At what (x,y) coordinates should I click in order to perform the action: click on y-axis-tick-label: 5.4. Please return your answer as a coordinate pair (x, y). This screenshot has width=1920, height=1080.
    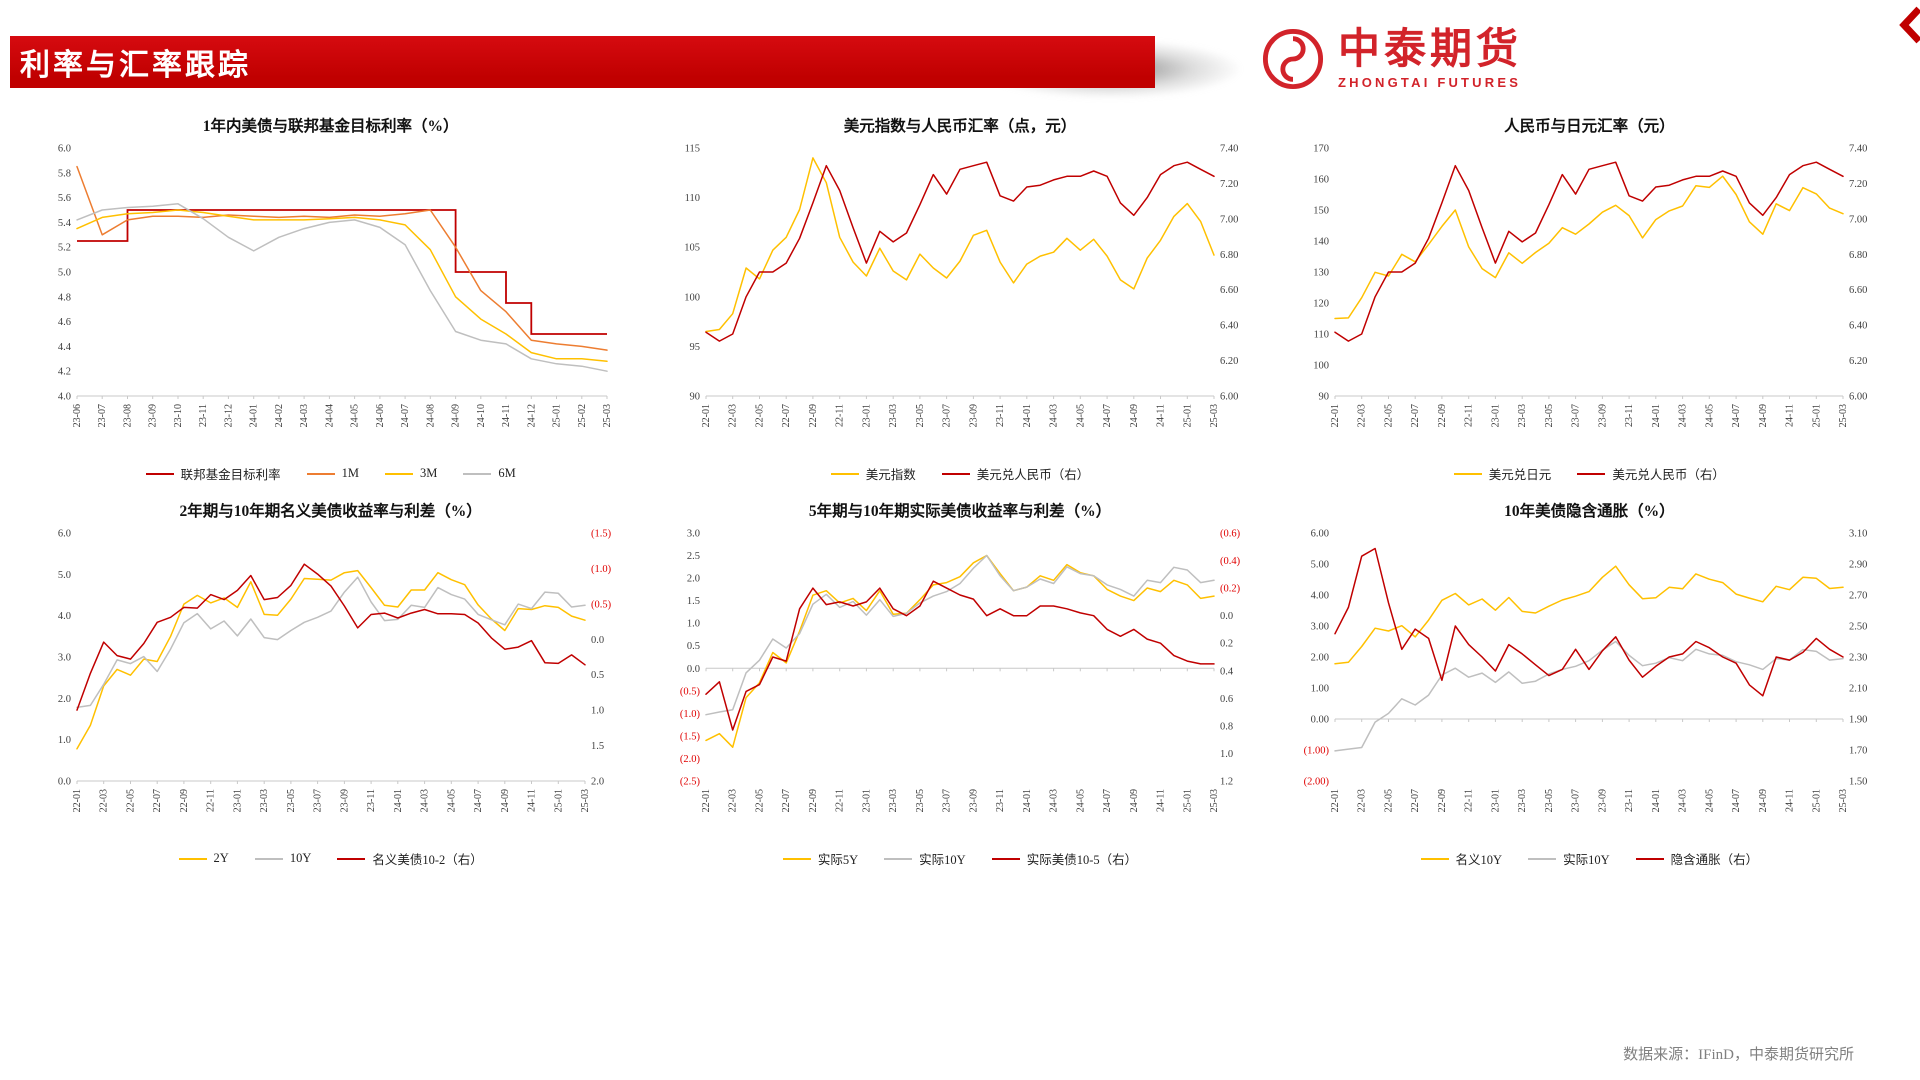
    Looking at the image, I should click on (65, 223).